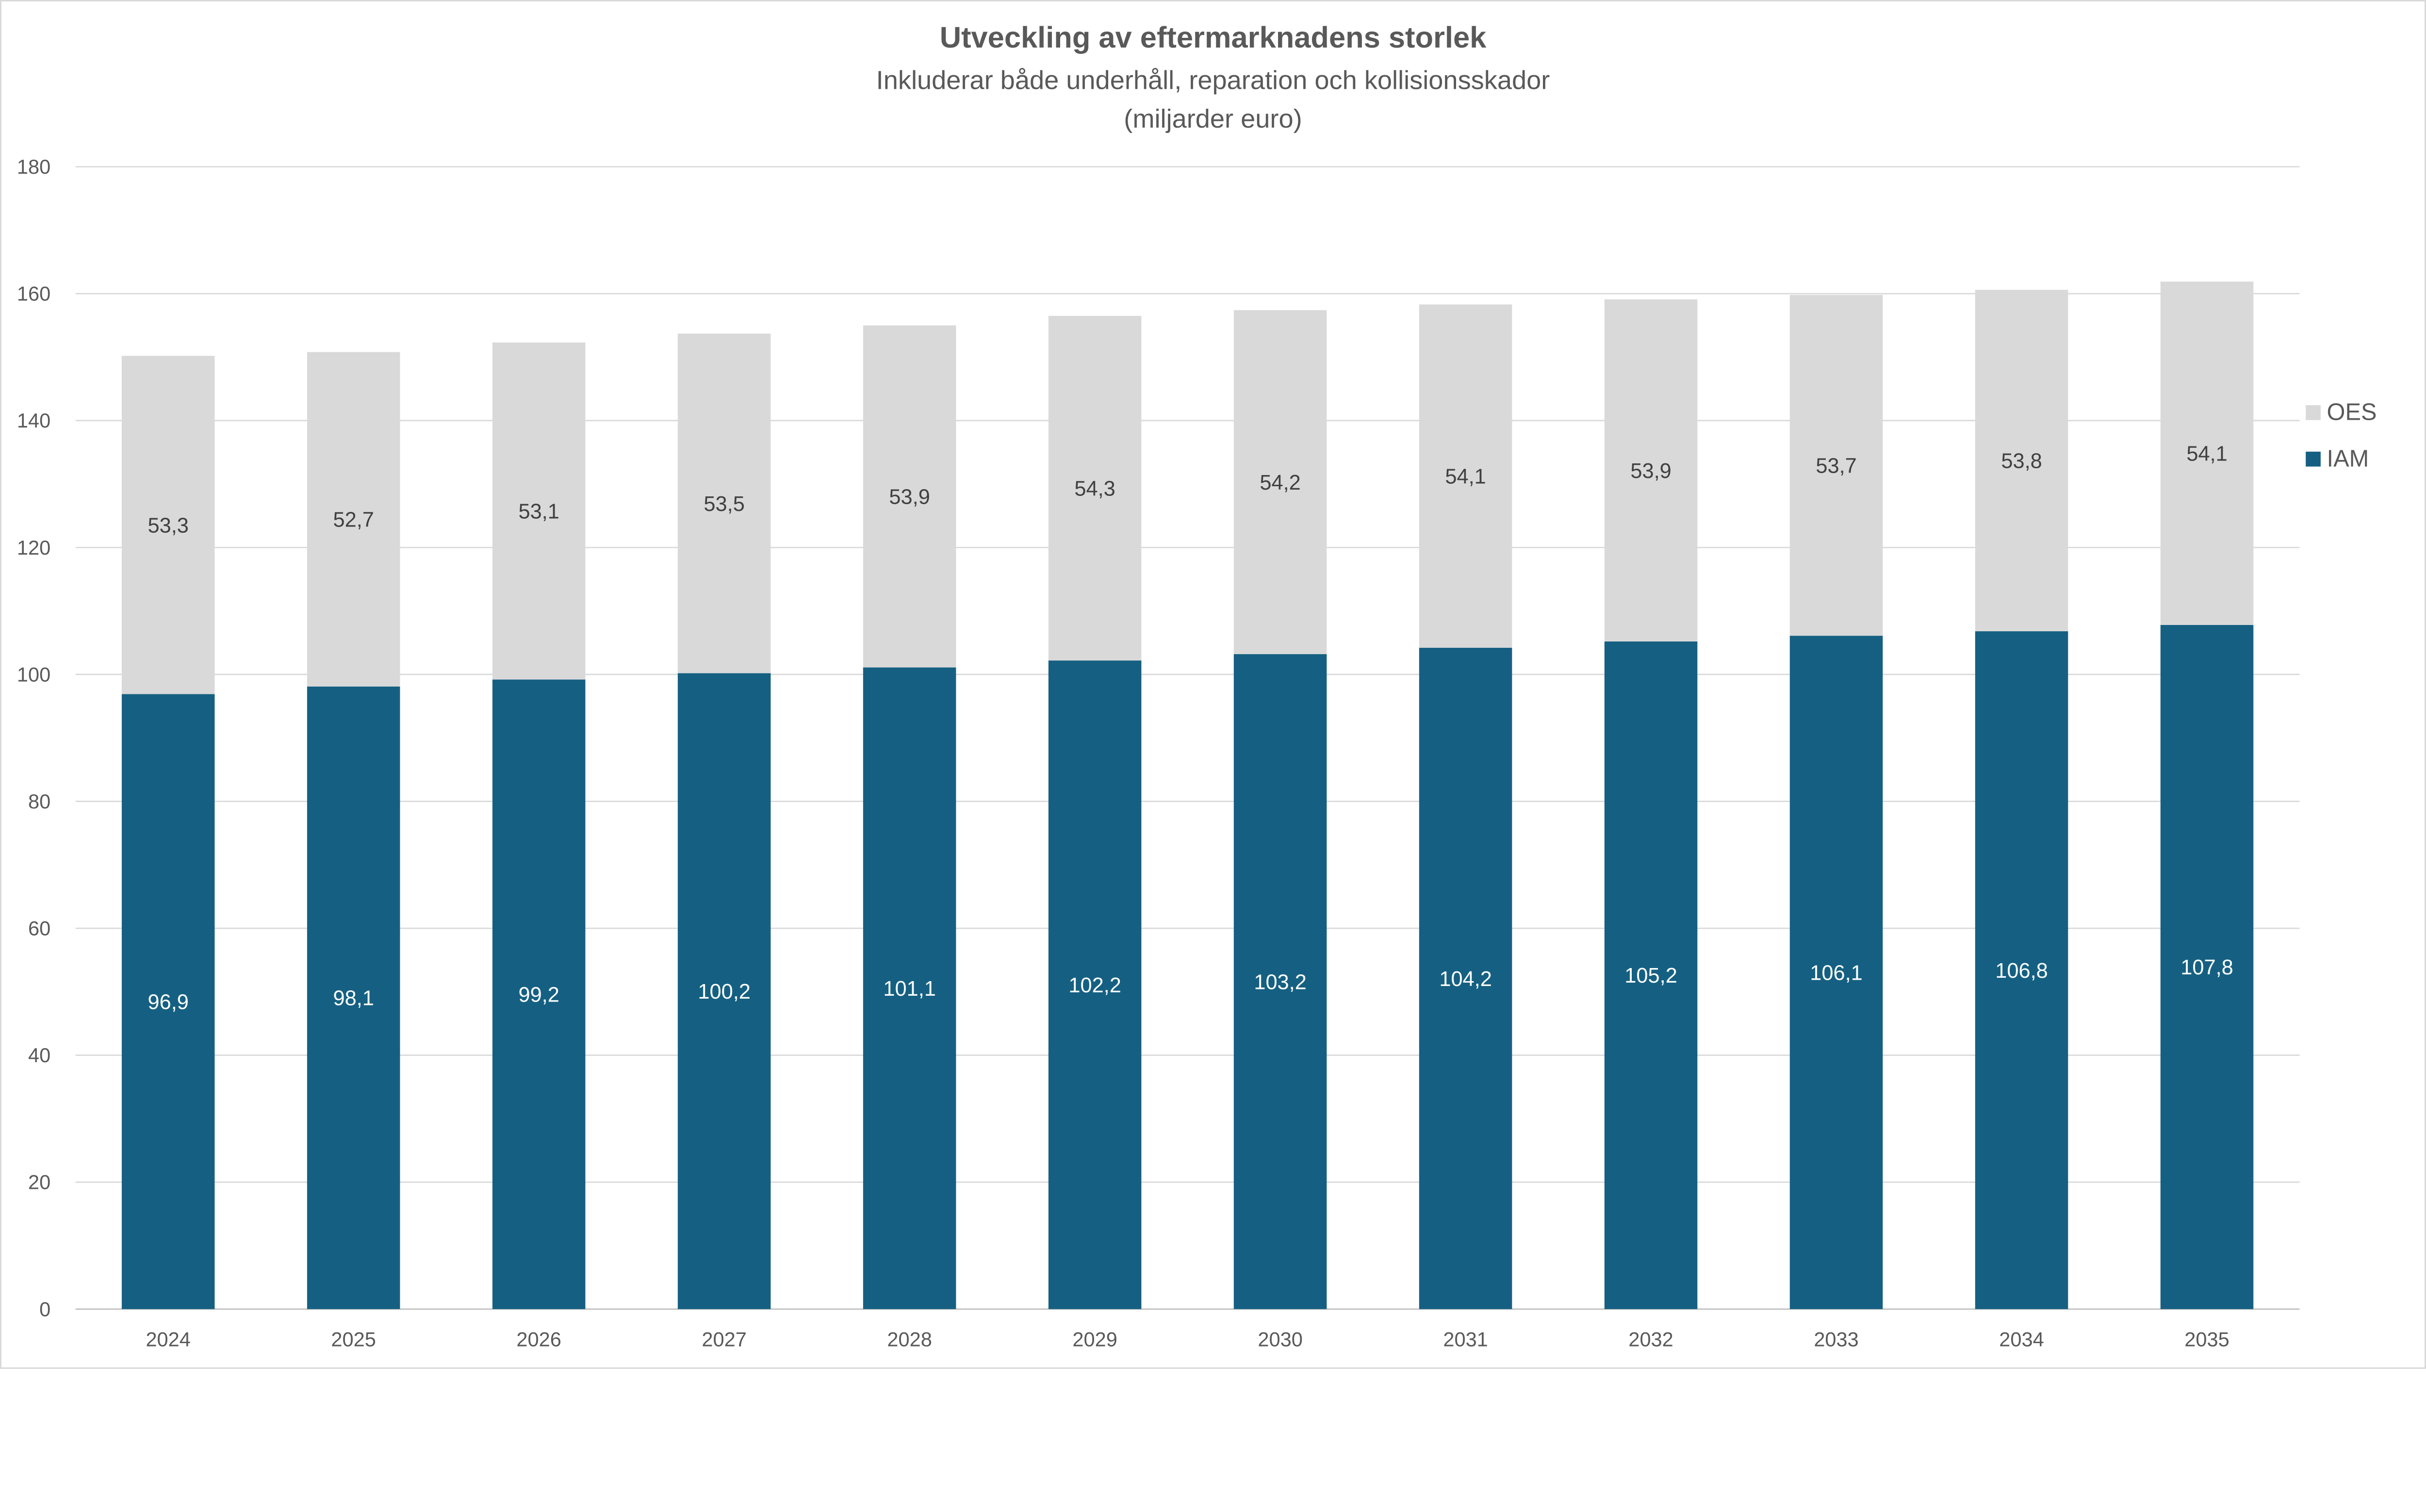  I want to click on data-label-oes: 53,7, so click(1836, 466).